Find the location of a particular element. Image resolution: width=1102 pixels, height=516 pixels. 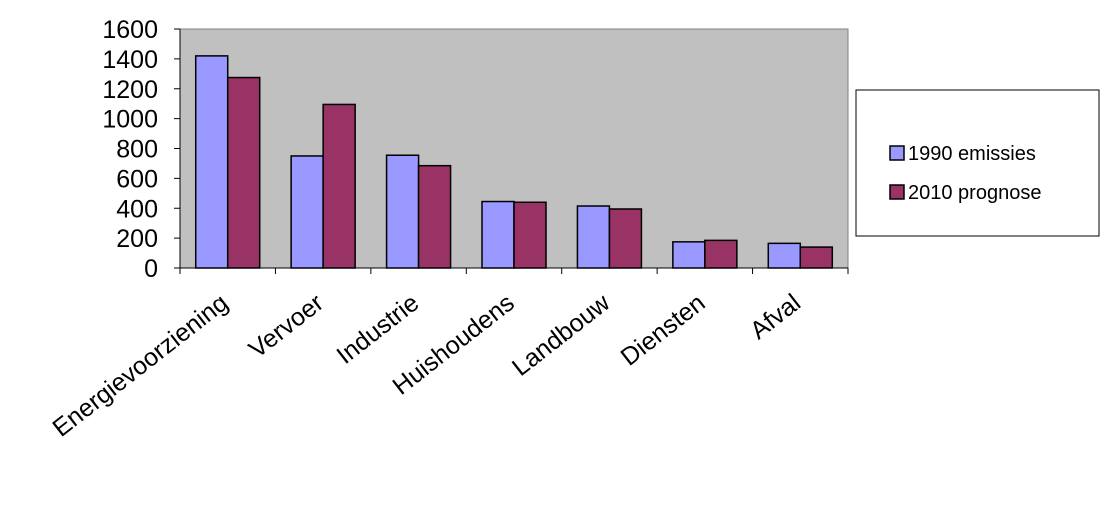

bar-series1-diensten is located at coordinates (689, 255).